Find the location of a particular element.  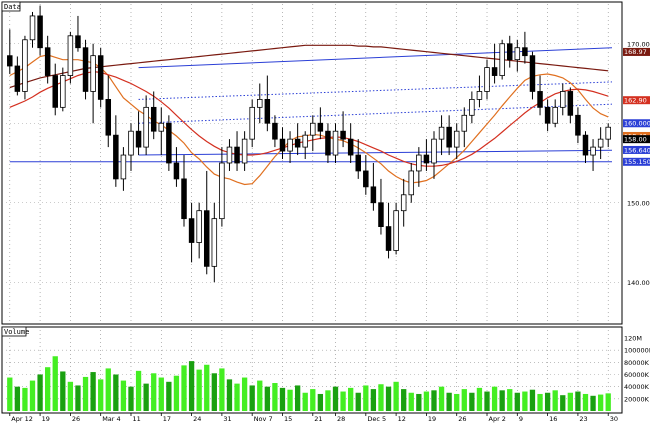

price-marker: 155.1500 is located at coordinates (636, 161).